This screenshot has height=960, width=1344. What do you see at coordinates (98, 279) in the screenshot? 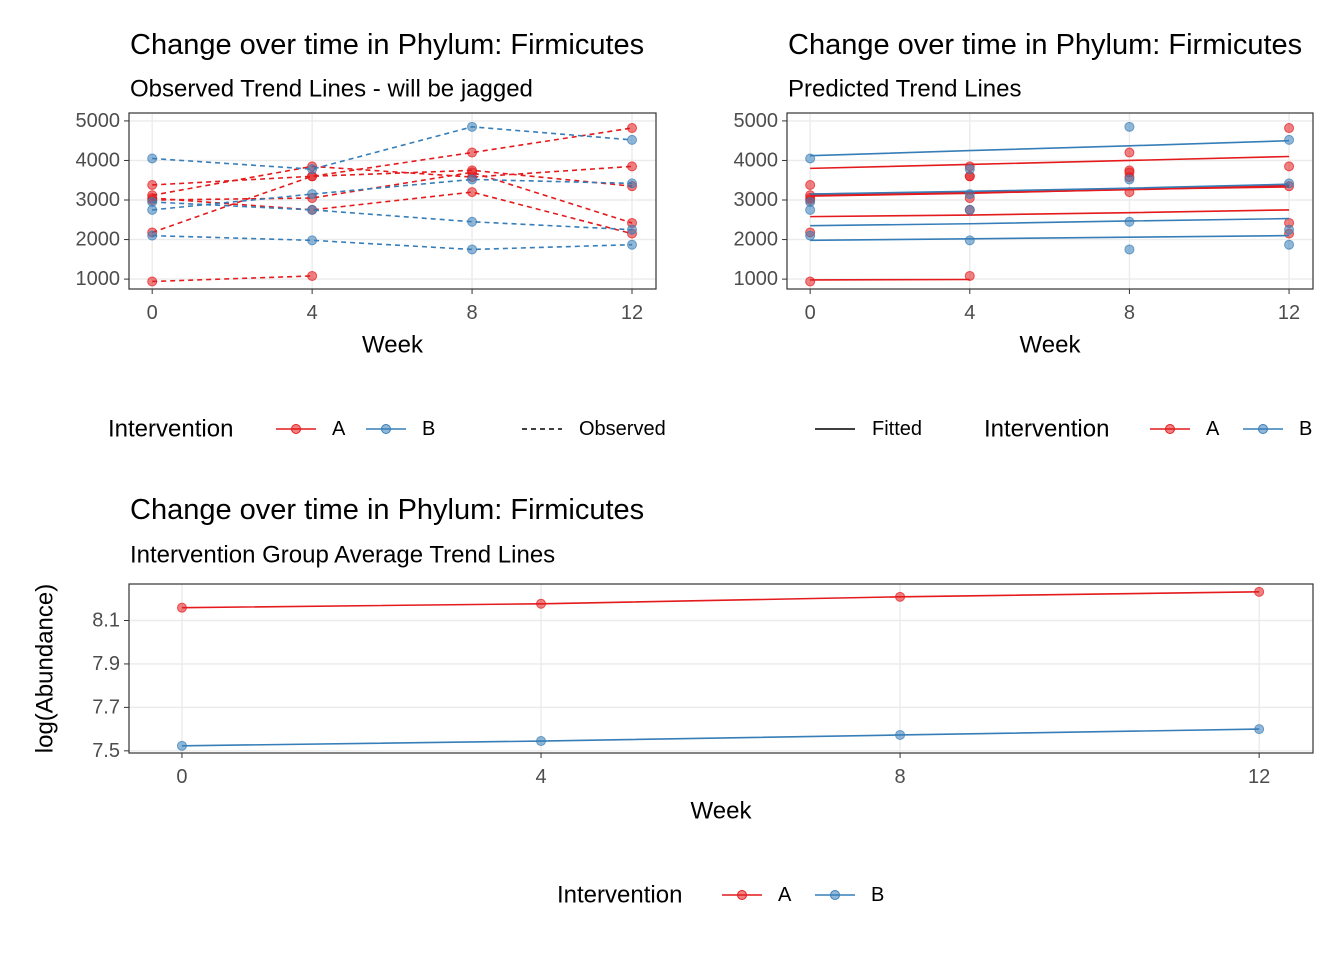
I see `y-tick-label: 1000` at bounding box center [98, 279].